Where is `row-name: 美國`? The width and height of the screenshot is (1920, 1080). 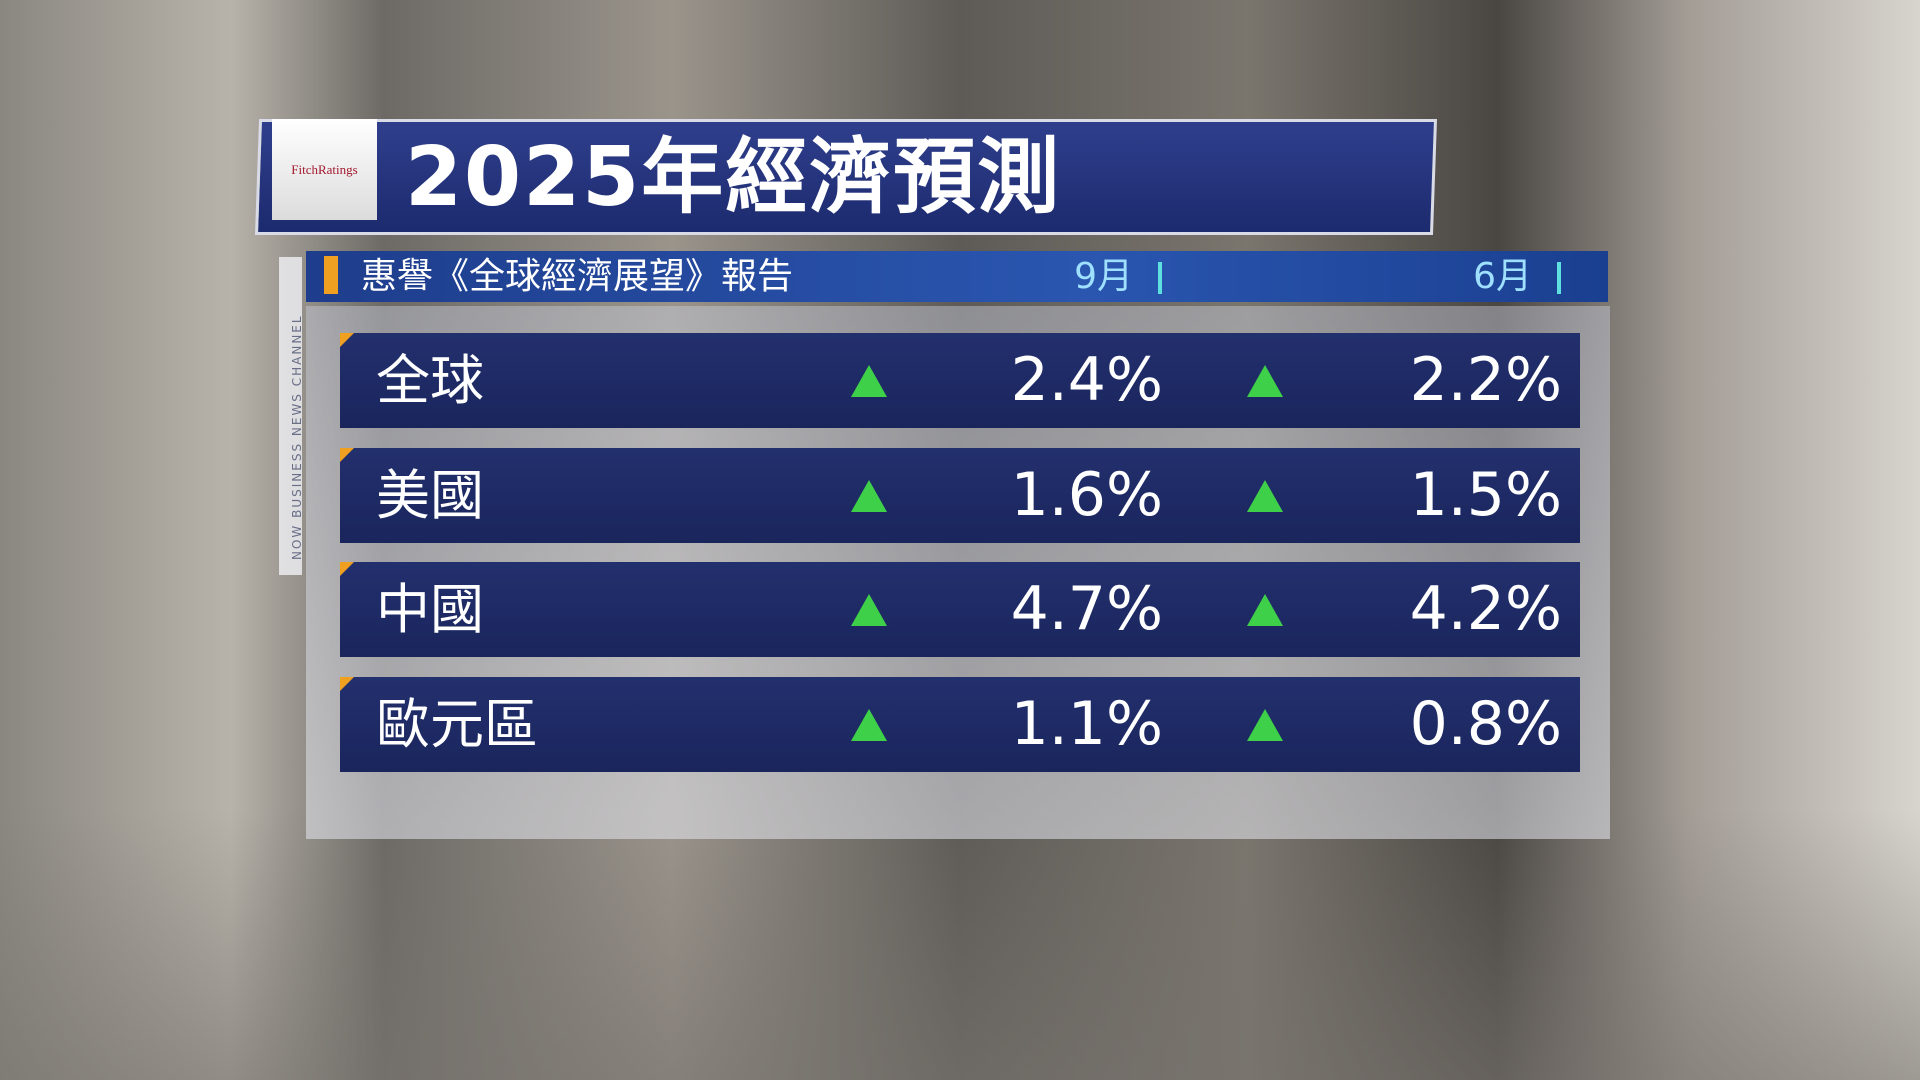 row-name: 美國 is located at coordinates (430, 495).